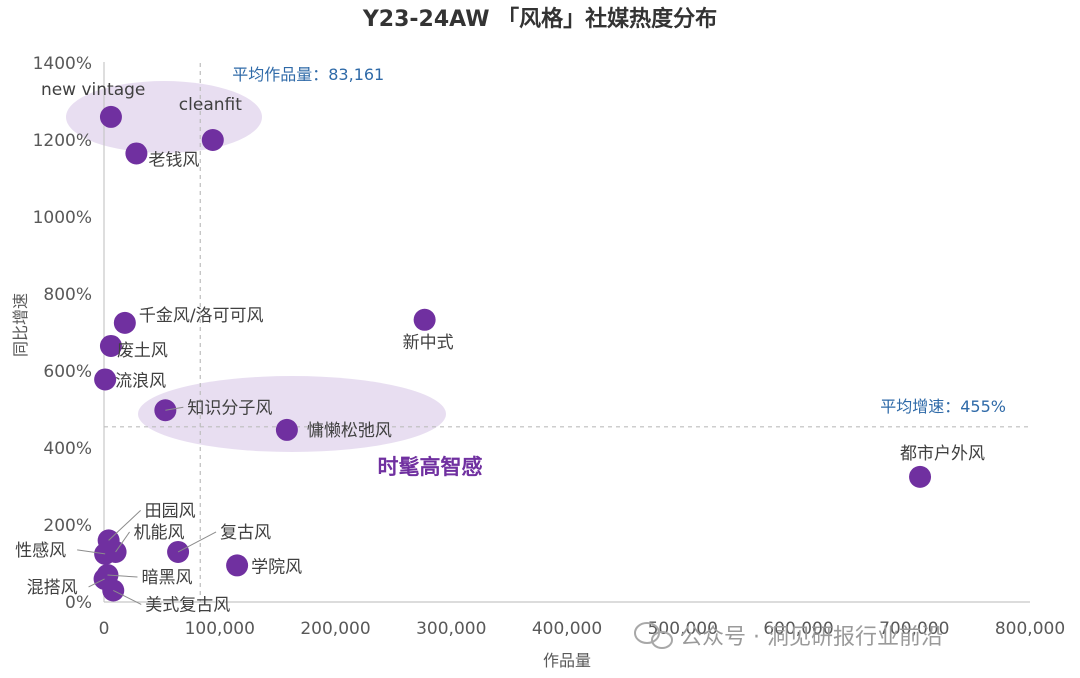  What do you see at coordinates (67, 449) in the screenshot?
I see `y-tick-label: 400%` at bounding box center [67, 449].